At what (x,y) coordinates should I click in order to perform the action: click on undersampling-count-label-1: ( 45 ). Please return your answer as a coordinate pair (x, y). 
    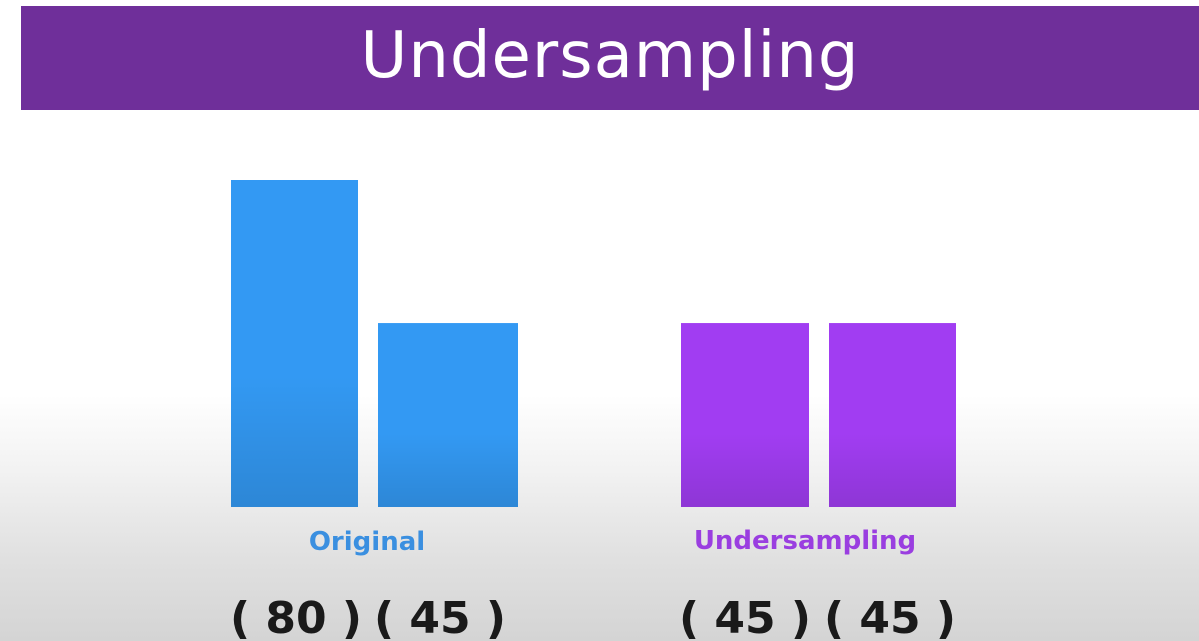
    Looking at the image, I should click on (745, 617).